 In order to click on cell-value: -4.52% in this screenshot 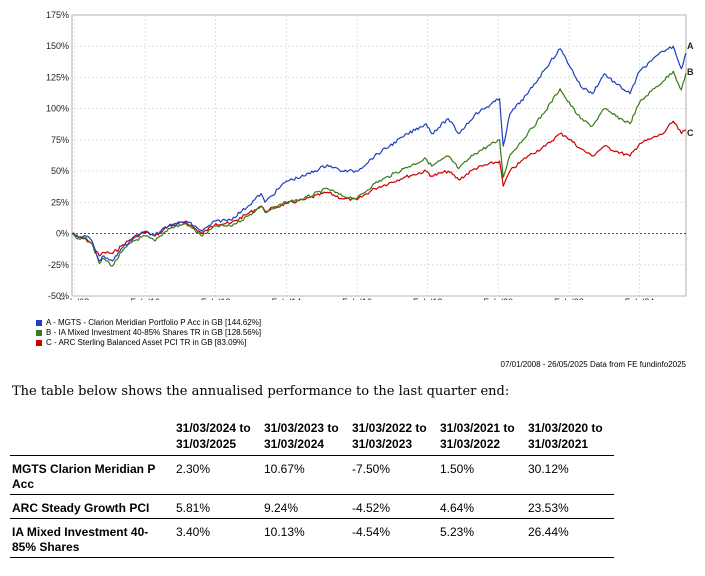, I will do `click(394, 506)`.